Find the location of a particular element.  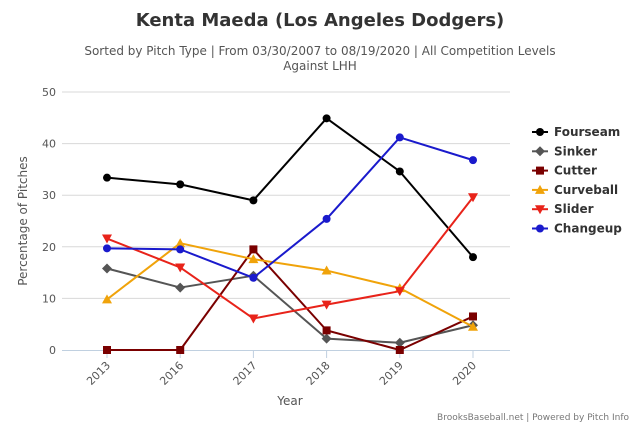

series-cutter is located at coordinates (290, 299).